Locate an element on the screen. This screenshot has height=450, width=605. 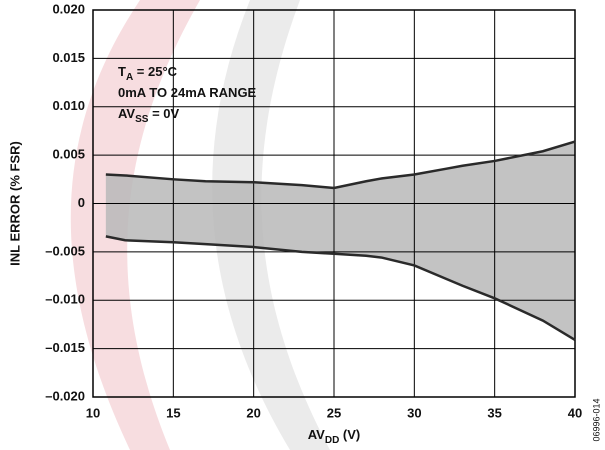
y-axis-label: INL ERROR (% FSR) is located at coordinates (14, 203).